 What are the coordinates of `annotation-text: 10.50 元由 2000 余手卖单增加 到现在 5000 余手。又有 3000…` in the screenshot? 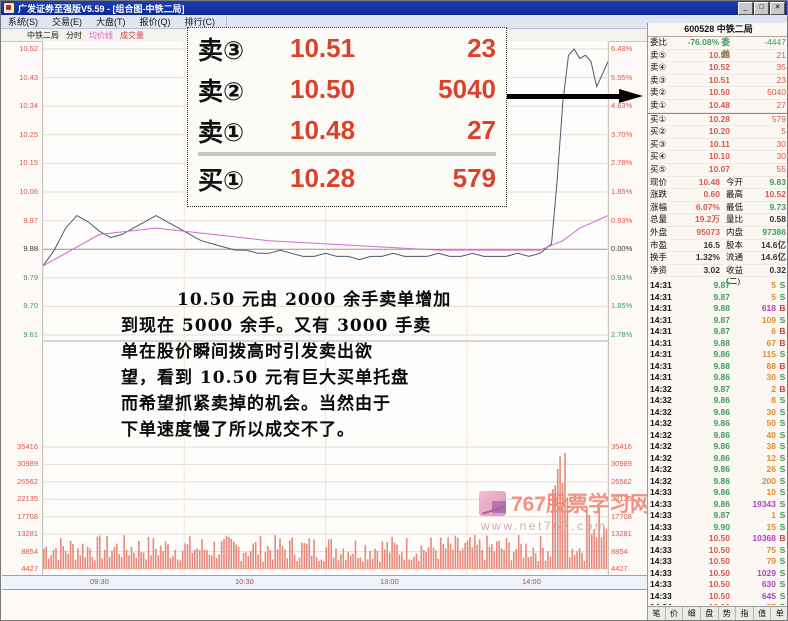 It's located at (331, 365).